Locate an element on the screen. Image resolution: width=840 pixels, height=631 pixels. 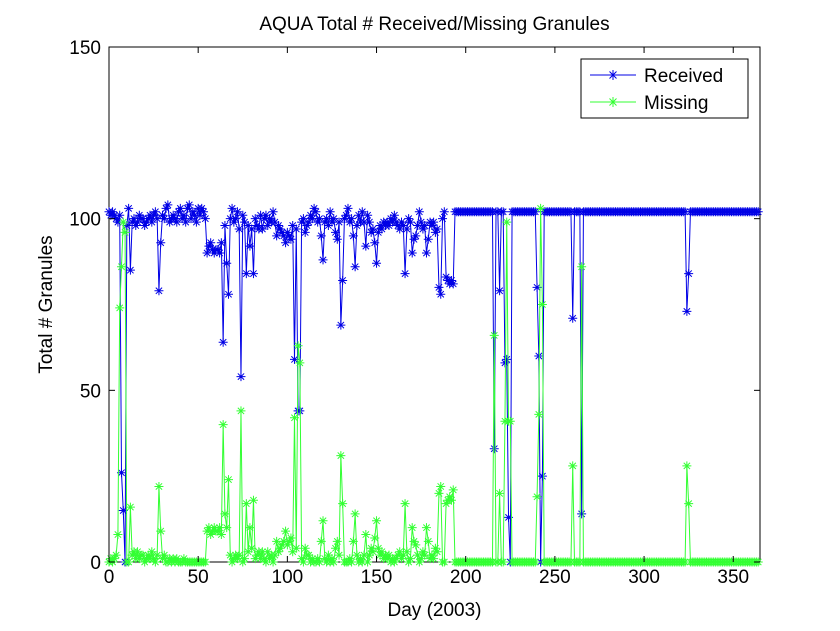
x-tick-label: 150 is located at coordinates (377, 577).